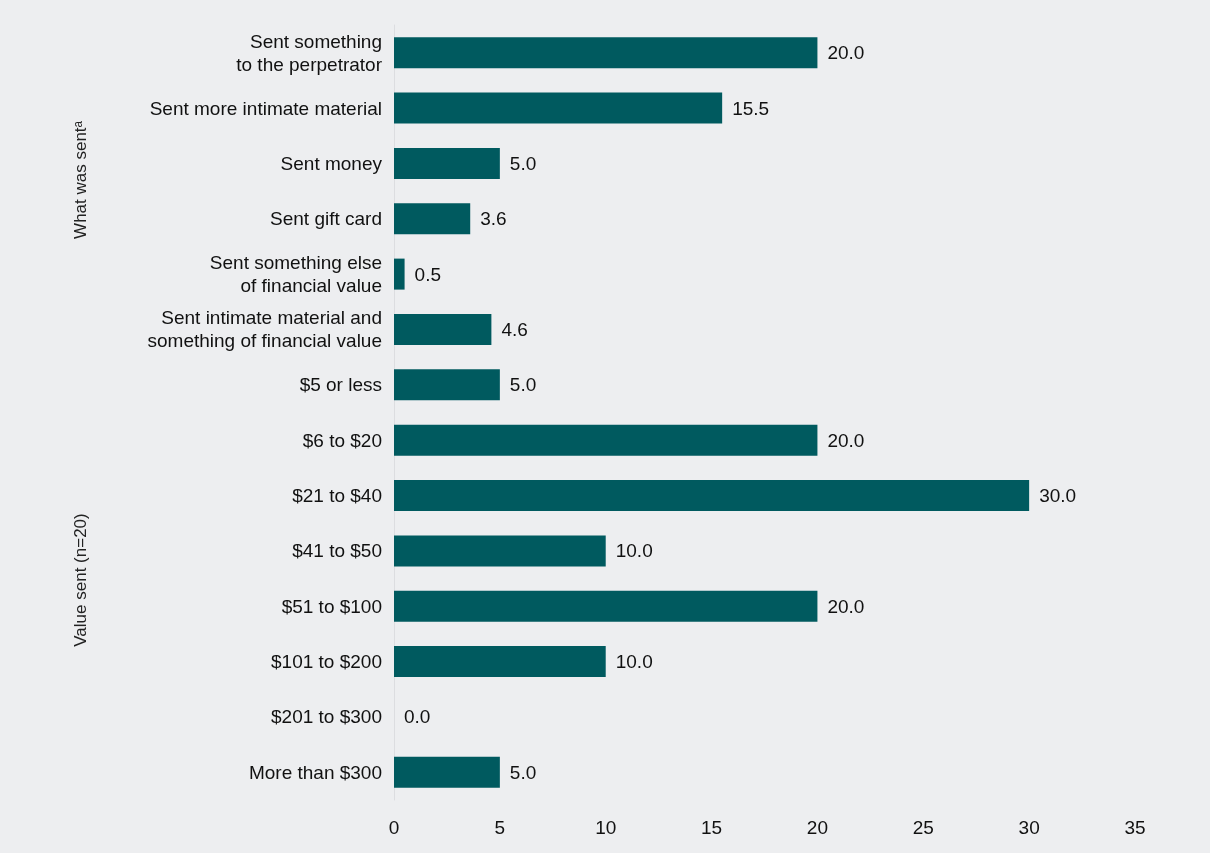 The width and height of the screenshot is (1210, 853). What do you see at coordinates (1058, 496) in the screenshot?
I see `data-label: 30.0` at bounding box center [1058, 496].